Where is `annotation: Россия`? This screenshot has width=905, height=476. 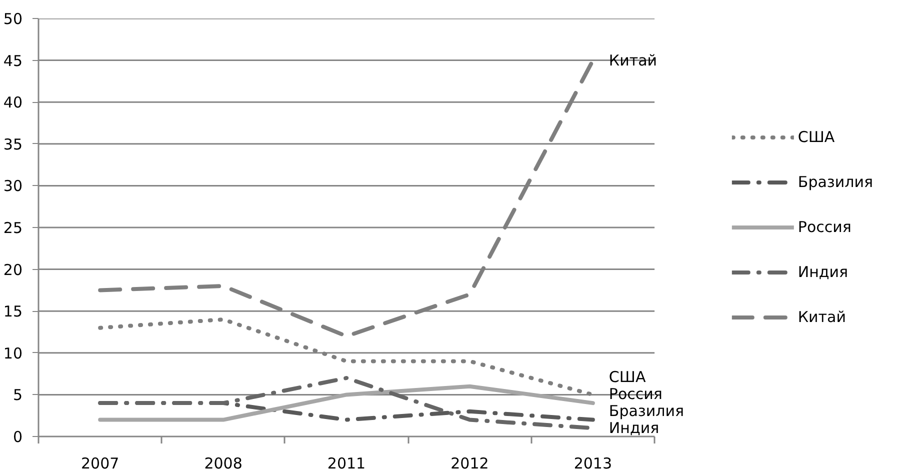
annotation: Россия is located at coordinates (635, 394).